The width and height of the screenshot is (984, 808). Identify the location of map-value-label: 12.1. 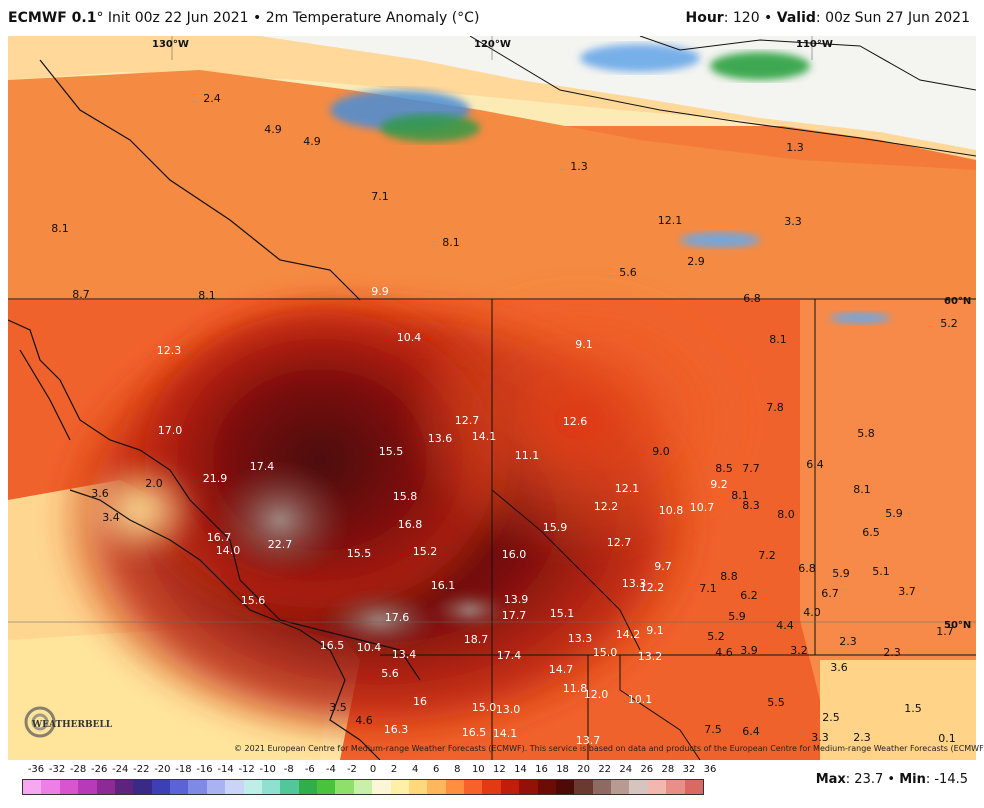
(670, 220).